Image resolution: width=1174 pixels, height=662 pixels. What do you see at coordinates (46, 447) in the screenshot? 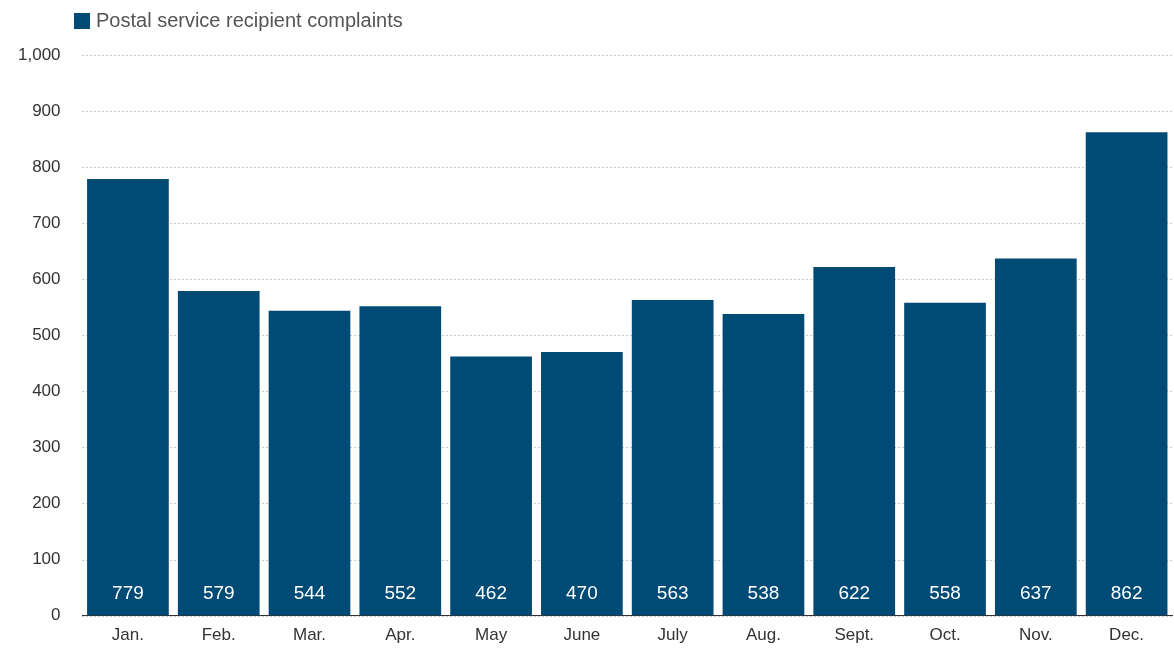
I see `y-tick-label: 300` at bounding box center [46, 447].